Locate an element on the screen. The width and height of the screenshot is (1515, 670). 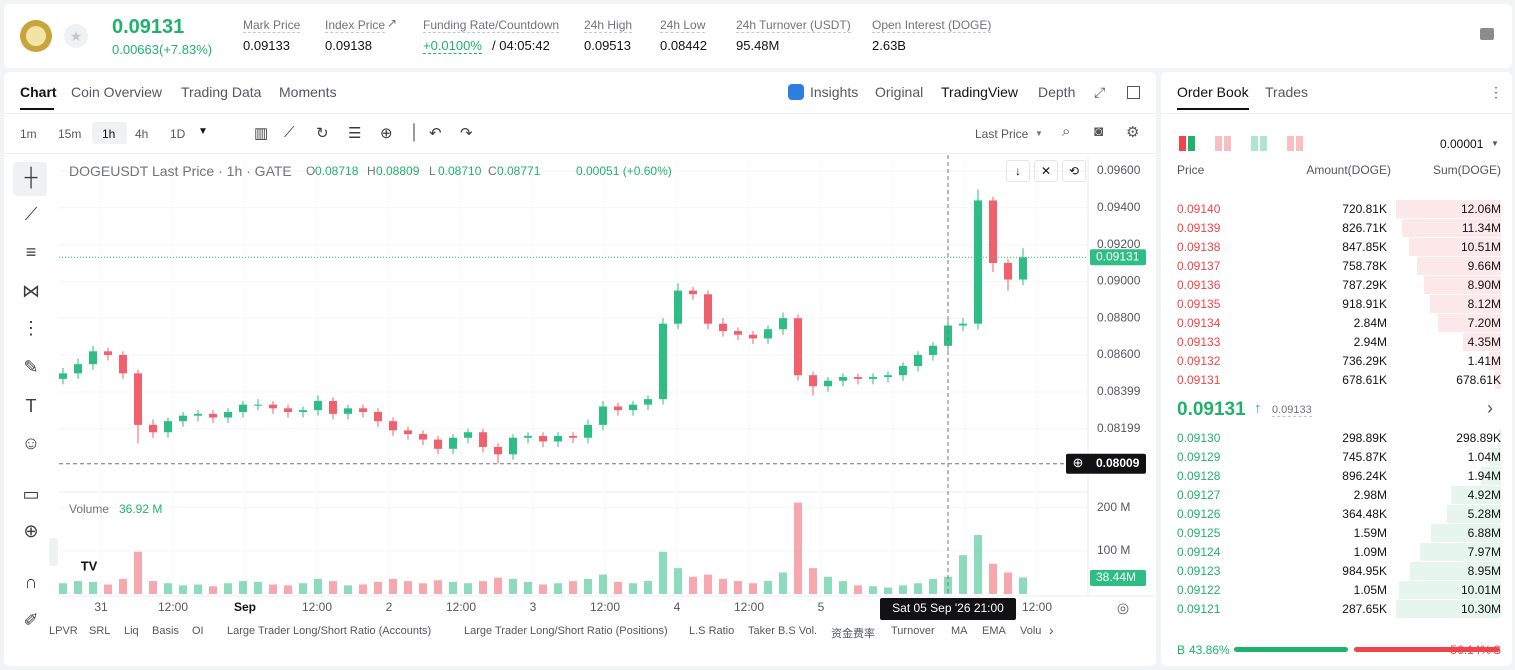
indicator-tab: OI is located at coordinates (198, 631).